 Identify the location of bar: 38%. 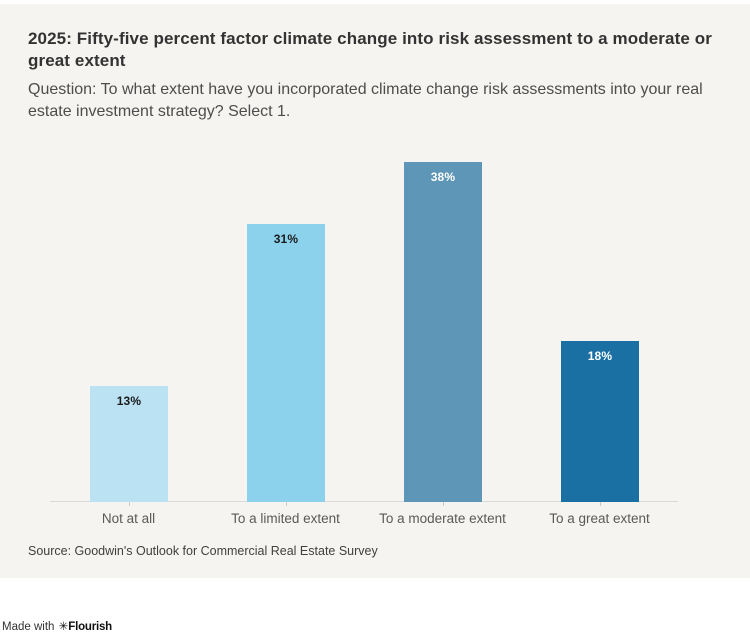
(443, 332).